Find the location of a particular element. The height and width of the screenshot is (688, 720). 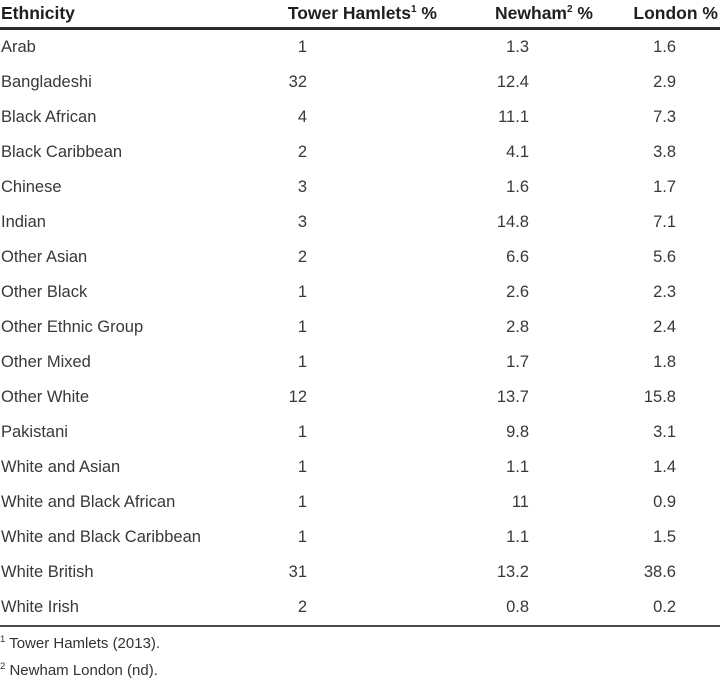

london-value-cell: 38.6 is located at coordinates (659, 572).